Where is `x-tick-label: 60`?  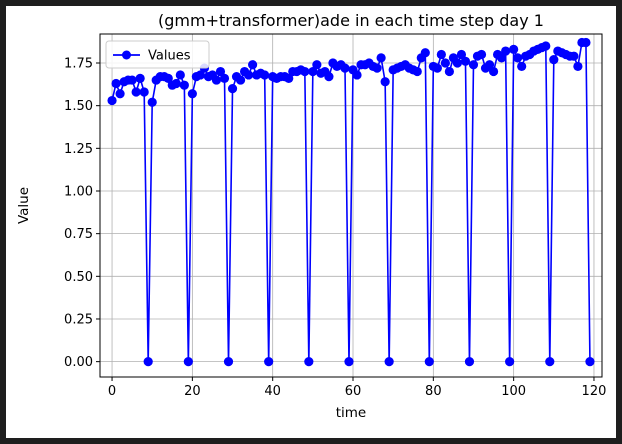
x-tick-label: 60 is located at coordinates (353, 391).